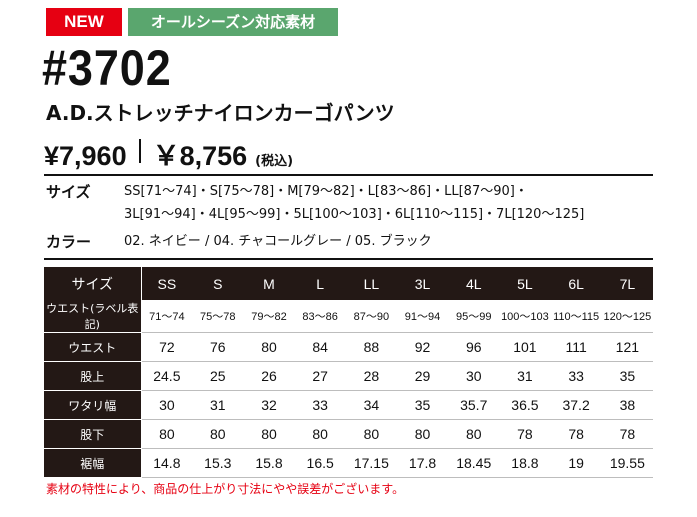  What do you see at coordinates (576, 463) in the screenshot?
I see `table-cell: 19` at bounding box center [576, 463].